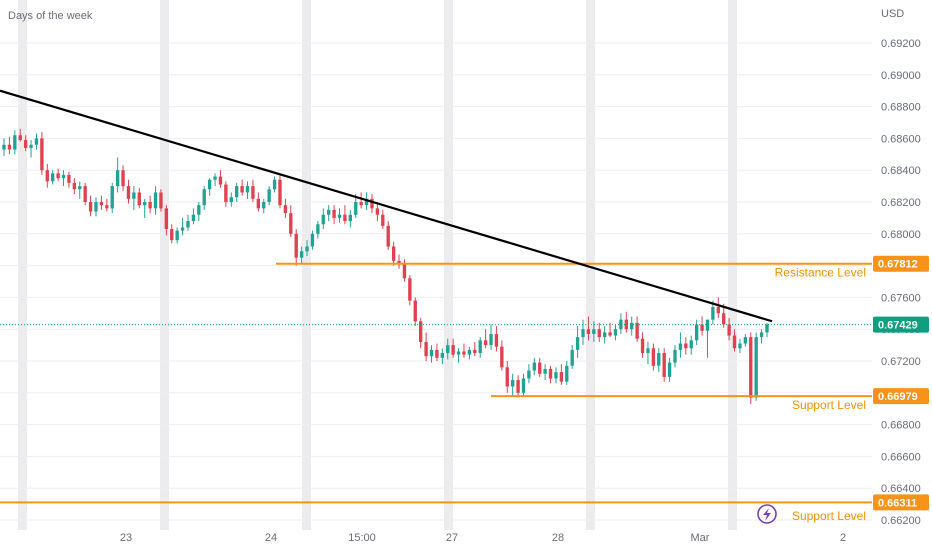 Image resolution: width=932 pixels, height=550 pixels. Describe the element at coordinates (901, 203) in the screenshot. I see `price-tick-label: 0.68200` at that location.